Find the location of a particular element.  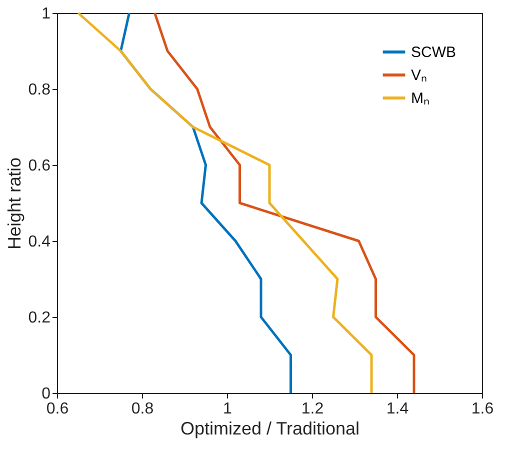

x-tick-label: 0.8 is located at coordinates (142, 409).